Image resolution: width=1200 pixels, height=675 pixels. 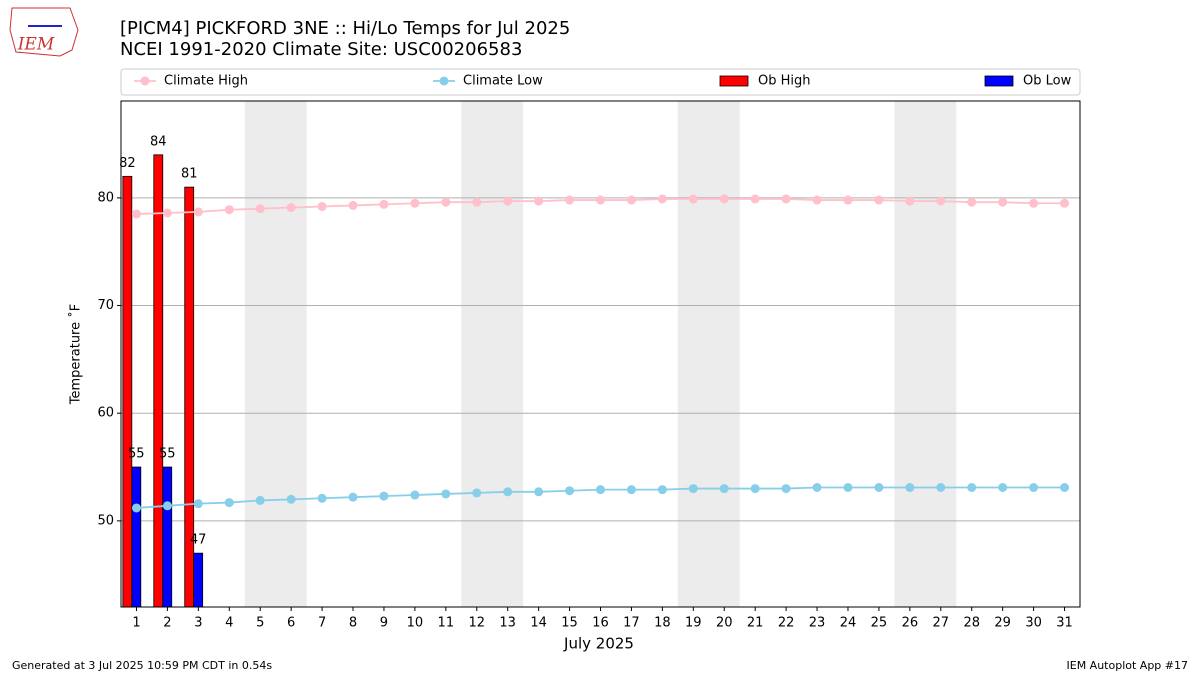 What do you see at coordinates (600, 82) in the screenshot?
I see `legend-box` at bounding box center [600, 82].